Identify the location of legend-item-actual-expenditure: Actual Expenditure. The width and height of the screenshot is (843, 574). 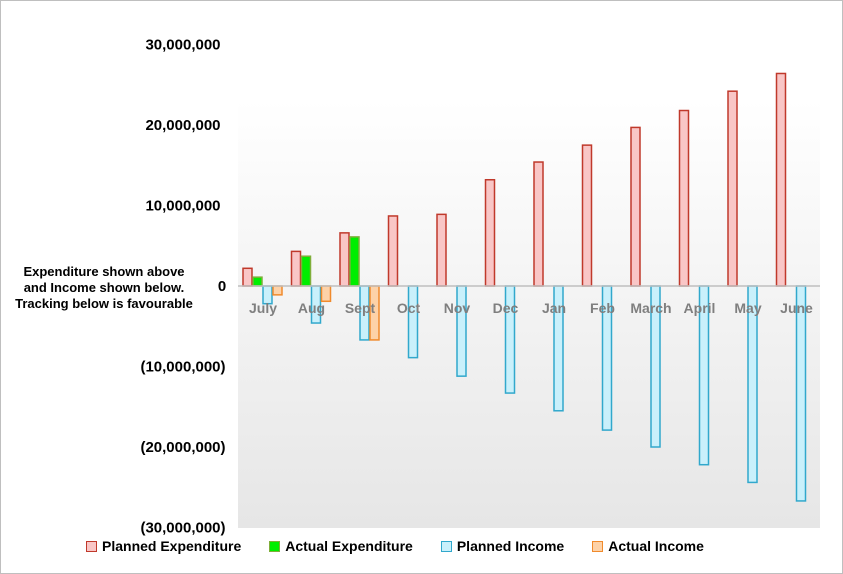
(341, 546).